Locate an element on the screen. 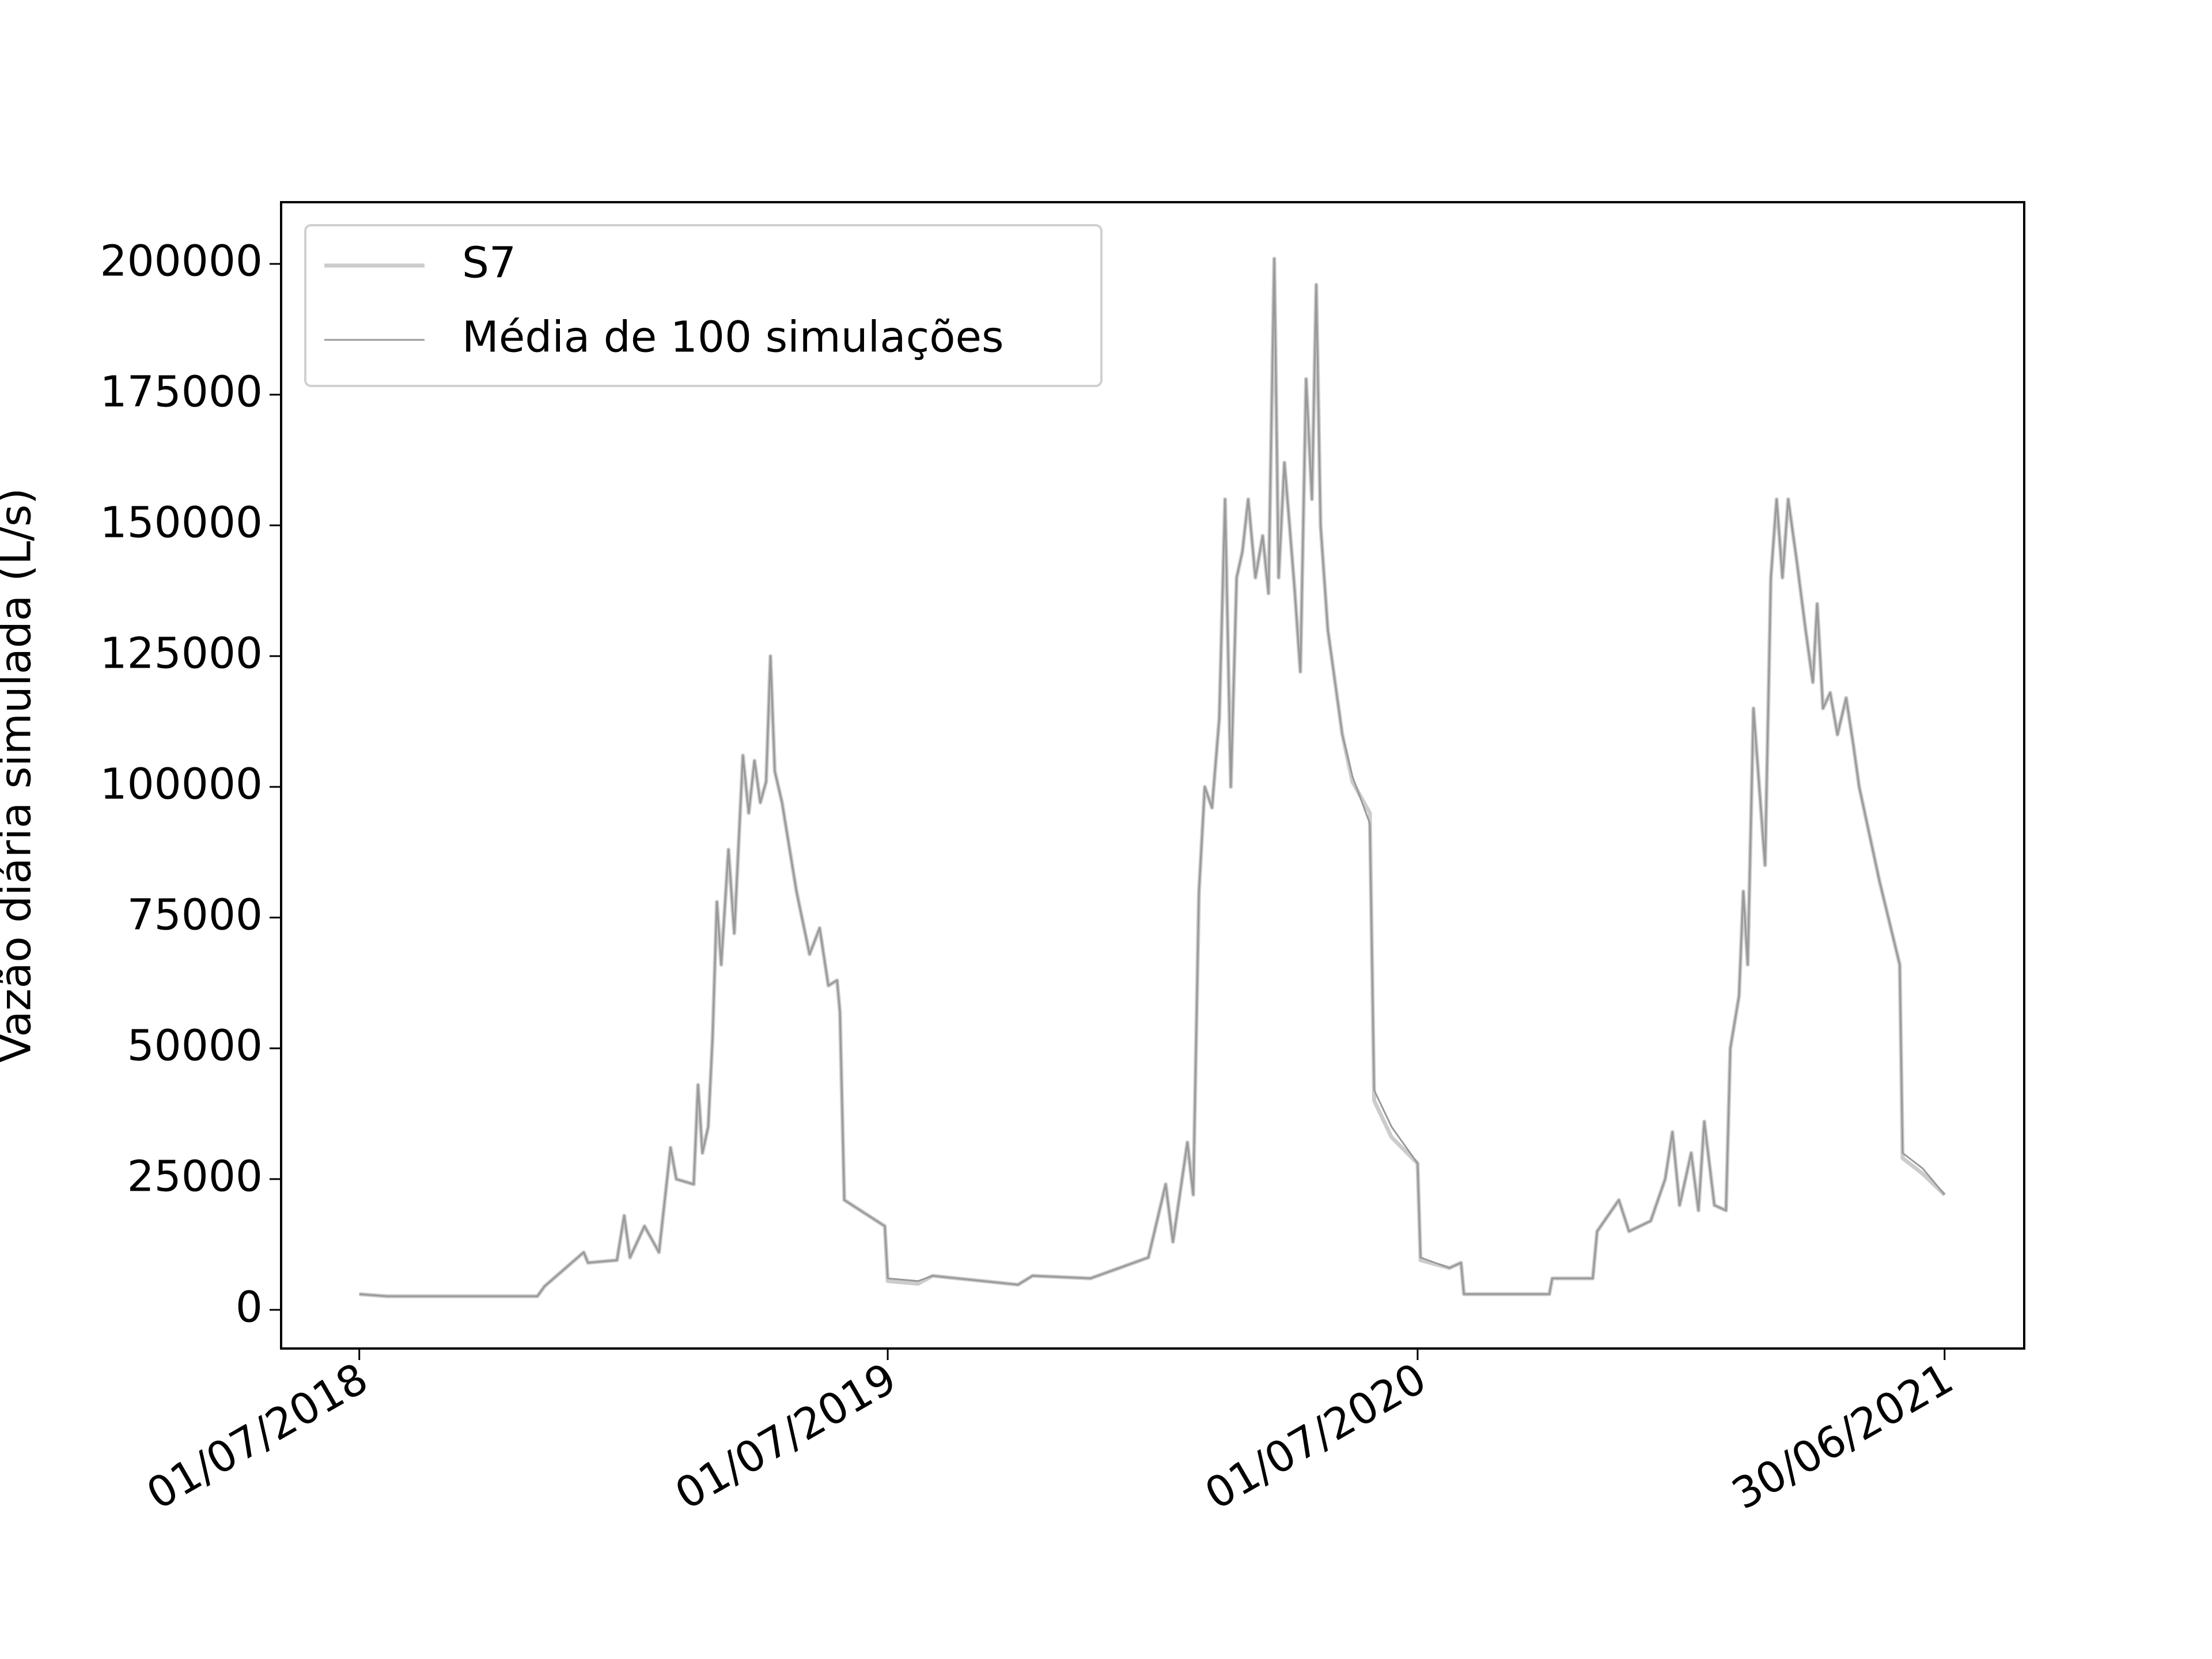 The width and height of the screenshot is (2212, 1659). y-axis-label: Vazão diária simulada (L/s) is located at coordinates (20, 775).